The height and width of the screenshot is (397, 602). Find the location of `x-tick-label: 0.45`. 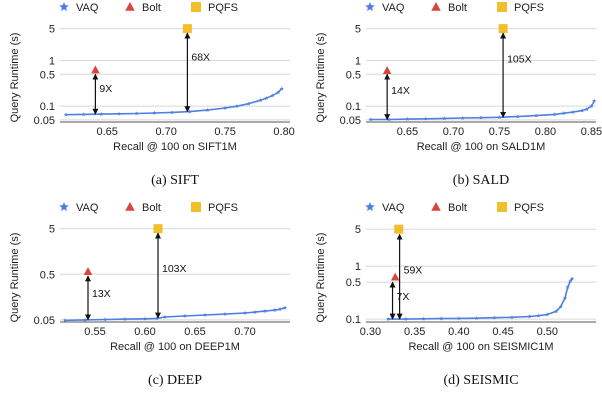

x-tick-label: 0.45 is located at coordinates (502, 332).